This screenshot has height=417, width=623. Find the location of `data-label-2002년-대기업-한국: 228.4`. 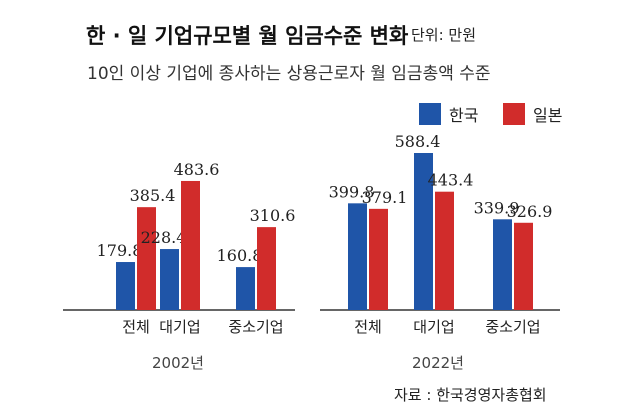

data-label-2002년-대기업-한국: 228.4 is located at coordinates (164, 237).